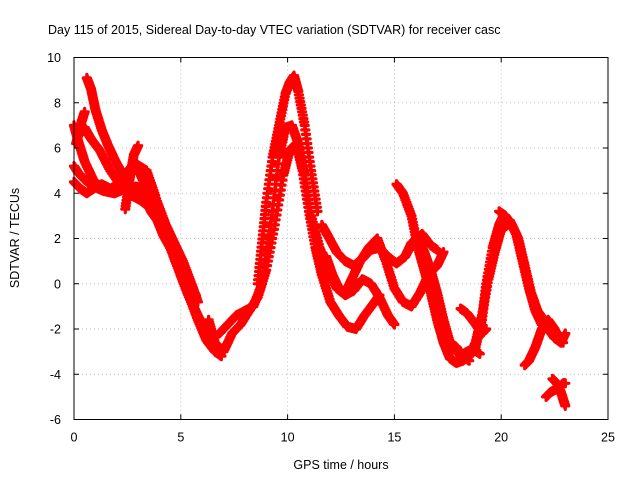  Describe the element at coordinates (394, 438) in the screenshot. I see `x-tick-label: 15` at that location.